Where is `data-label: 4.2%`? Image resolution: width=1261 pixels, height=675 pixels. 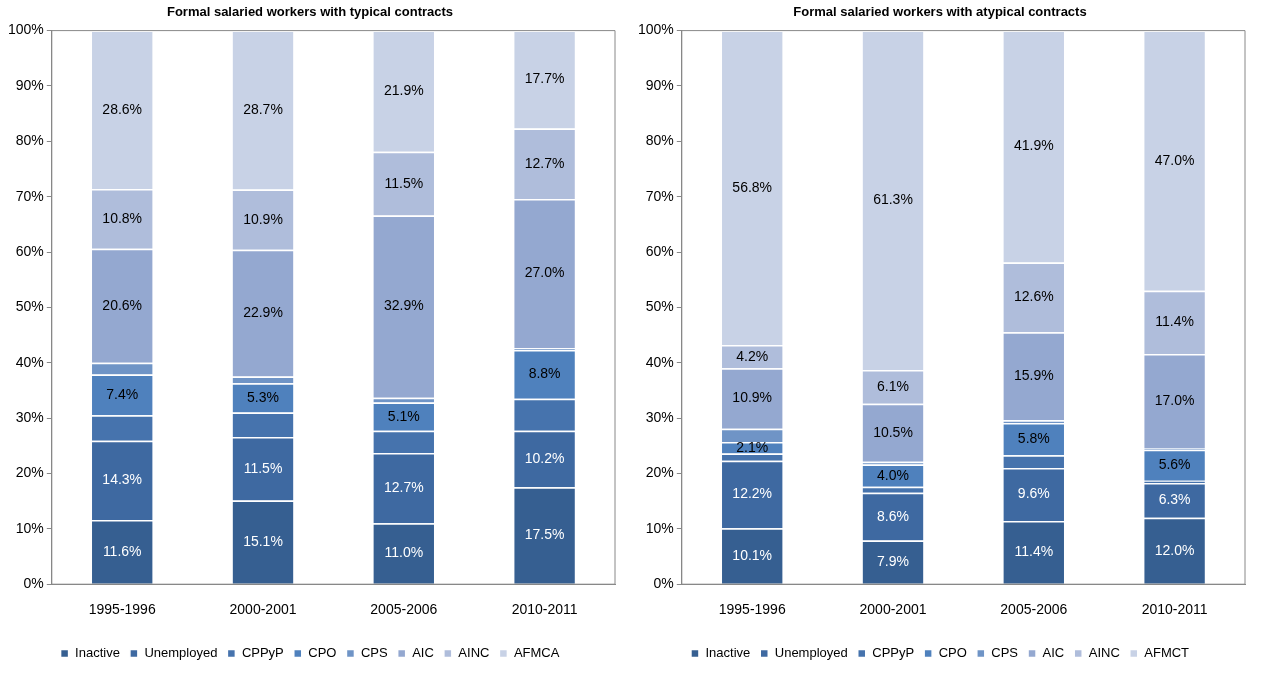
data-label: 4.2% is located at coordinates (752, 355).